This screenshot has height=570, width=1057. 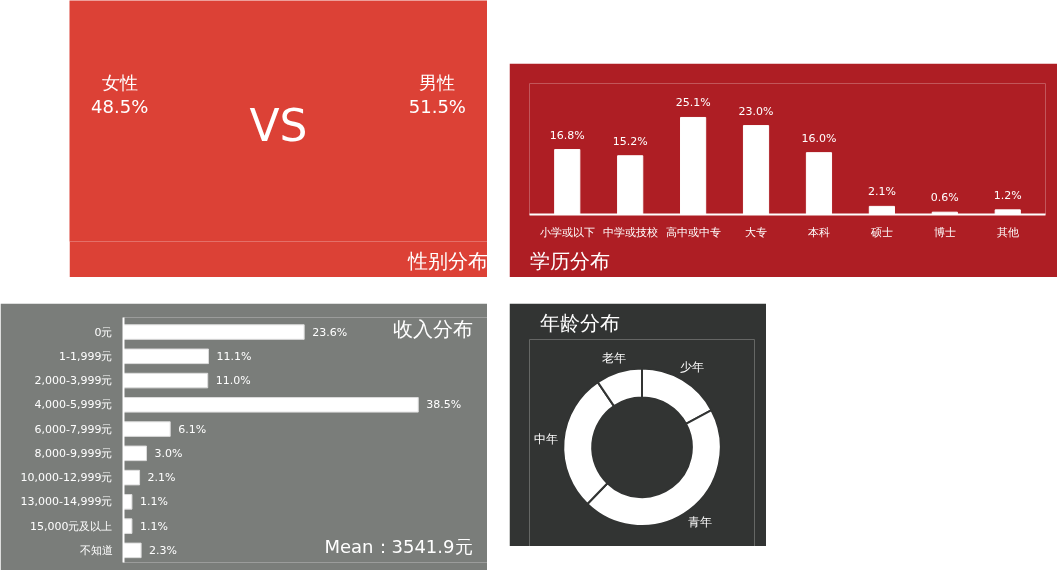 What do you see at coordinates (398, 546) in the screenshot?
I see `annotation: Mean：3541.9元` at bounding box center [398, 546].